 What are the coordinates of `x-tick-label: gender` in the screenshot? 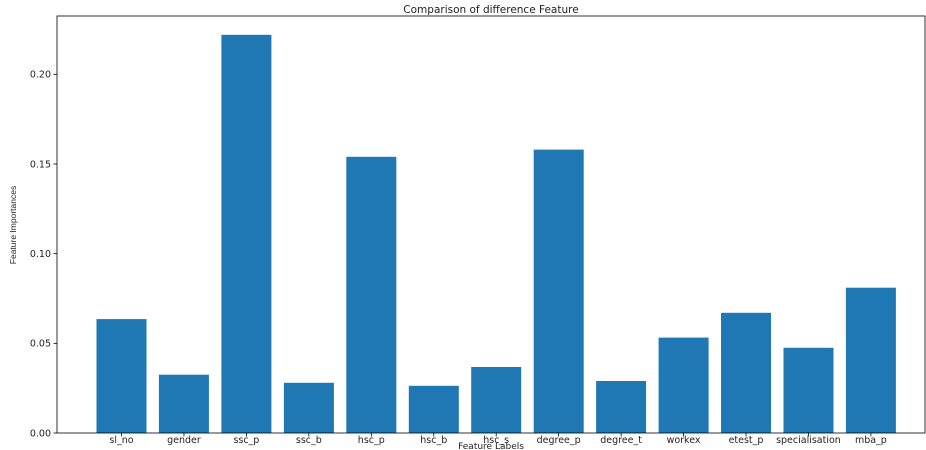 It's located at (184, 440).